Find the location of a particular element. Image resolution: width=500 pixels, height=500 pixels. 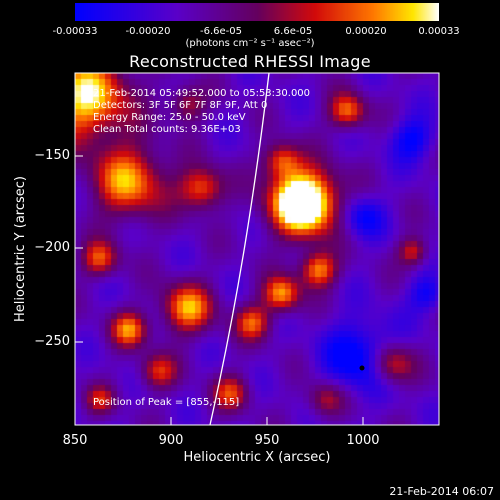

colorbar-tick: -6.6e-05 is located at coordinates (221, 31).